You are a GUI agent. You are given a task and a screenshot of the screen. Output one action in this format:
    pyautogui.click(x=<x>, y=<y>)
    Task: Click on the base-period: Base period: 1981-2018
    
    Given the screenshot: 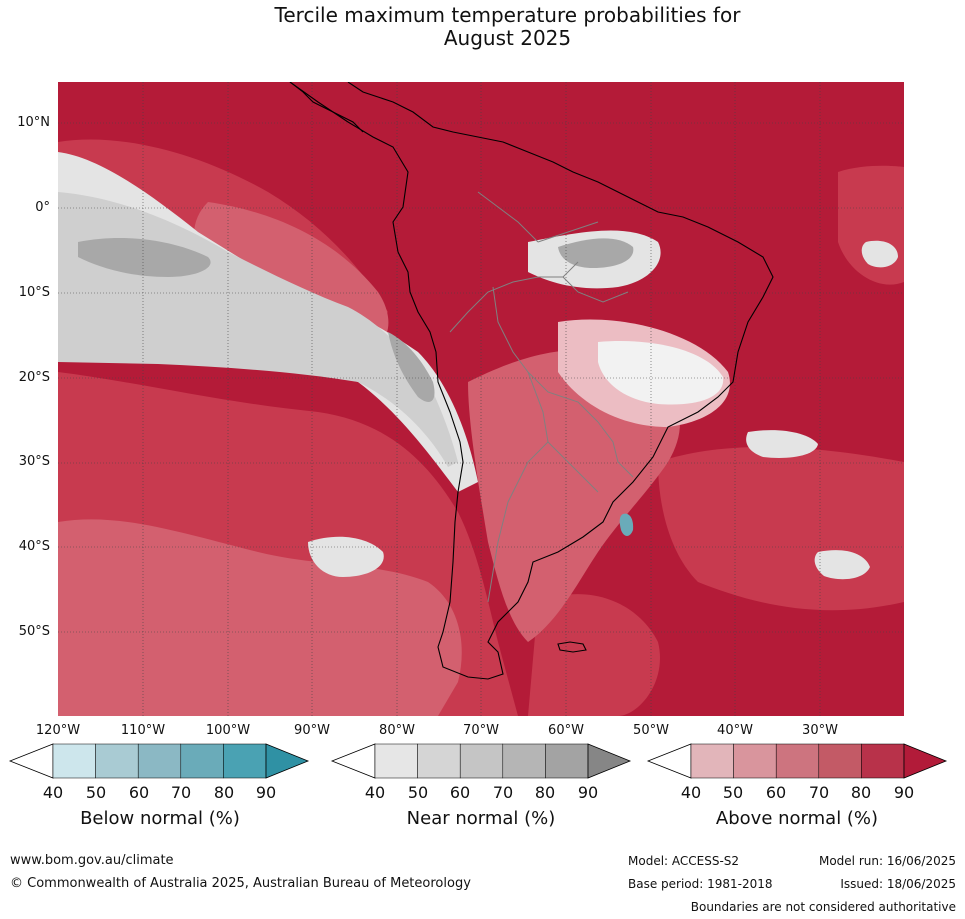 What is the action you would take?
    pyautogui.click(x=700, y=884)
    